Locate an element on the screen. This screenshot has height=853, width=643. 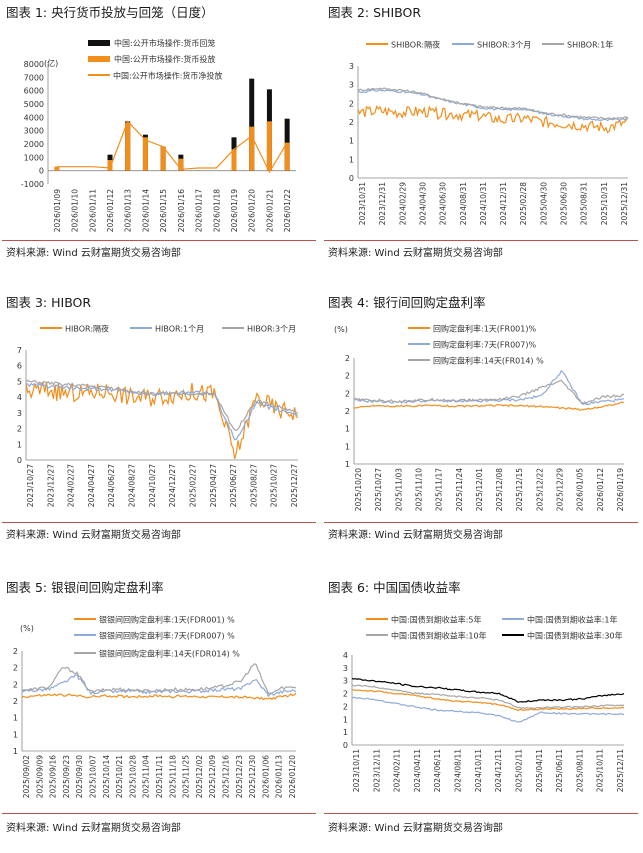
x-tick-label: 2024/02/27 is located at coordinates (71, 485).